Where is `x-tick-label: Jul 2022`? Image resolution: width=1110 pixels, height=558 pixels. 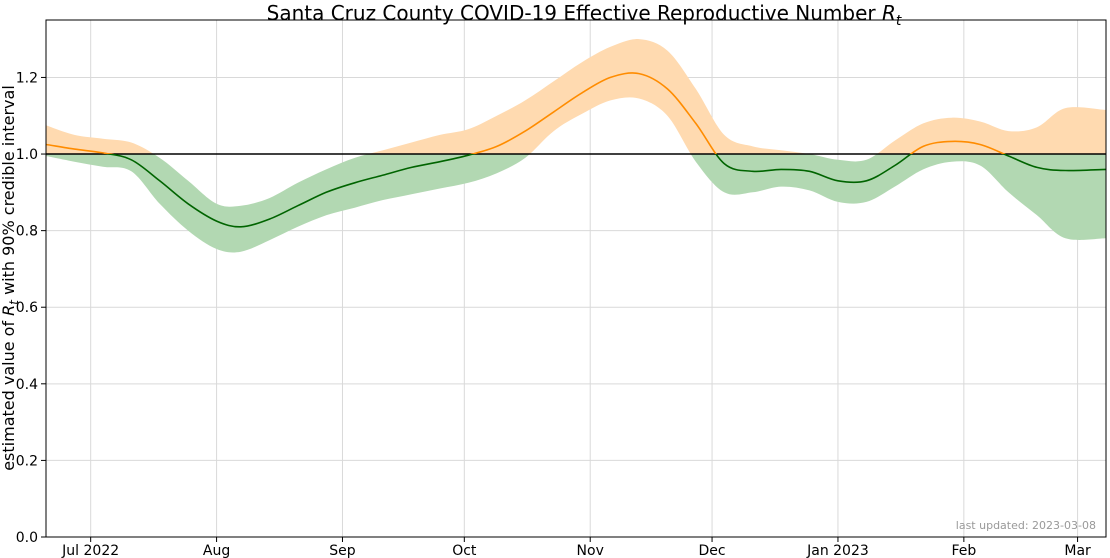
x-tick-label: Jul 2022 is located at coordinates (90, 550).